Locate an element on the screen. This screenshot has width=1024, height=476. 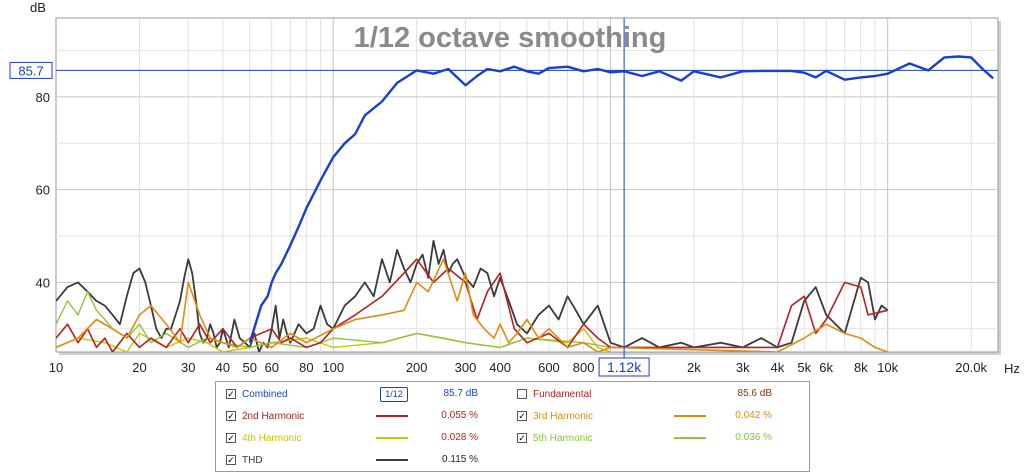
legend-label-combined: Combined is located at coordinates (265, 394).